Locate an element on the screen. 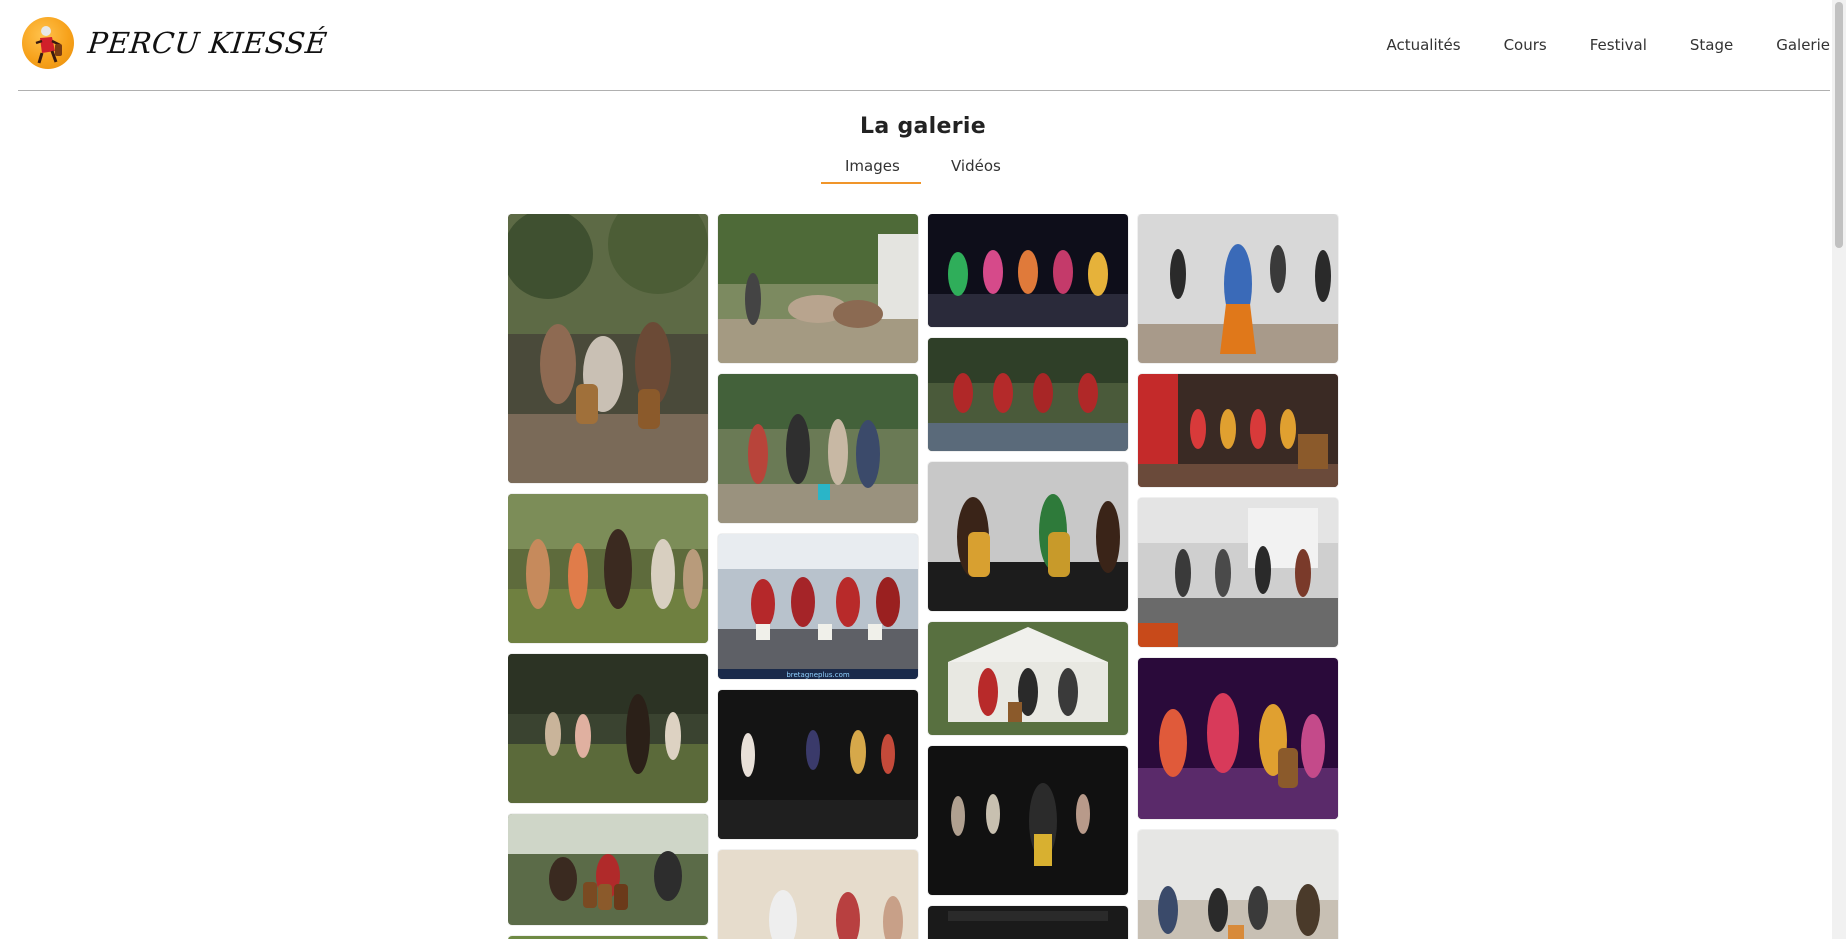  page-title: La galerie is located at coordinates (923, 126).